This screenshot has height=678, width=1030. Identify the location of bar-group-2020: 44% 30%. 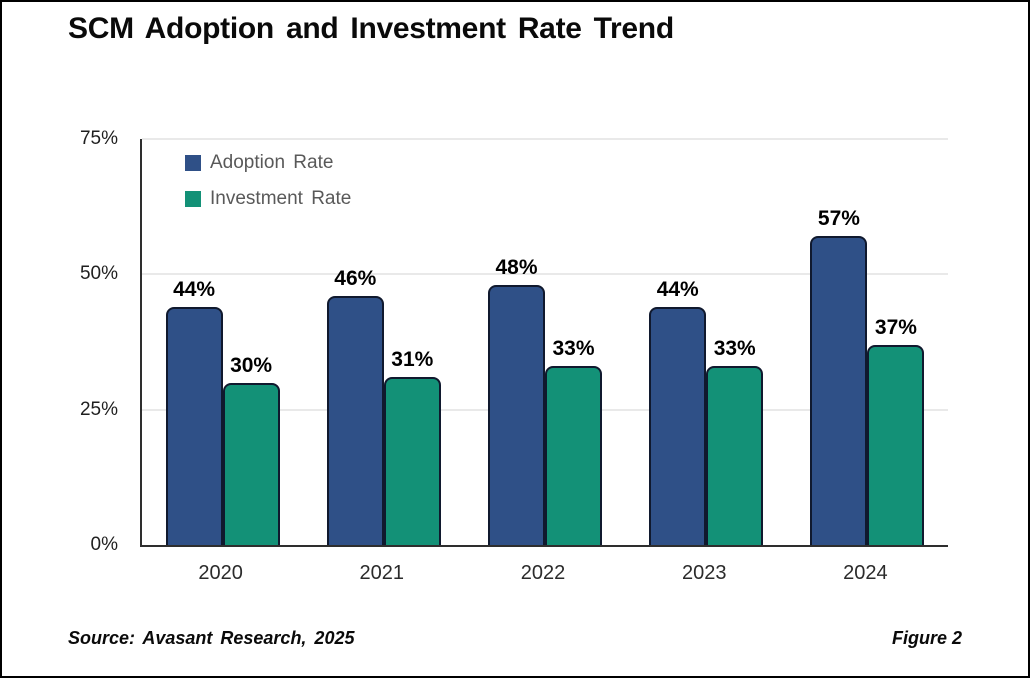
(222, 342).